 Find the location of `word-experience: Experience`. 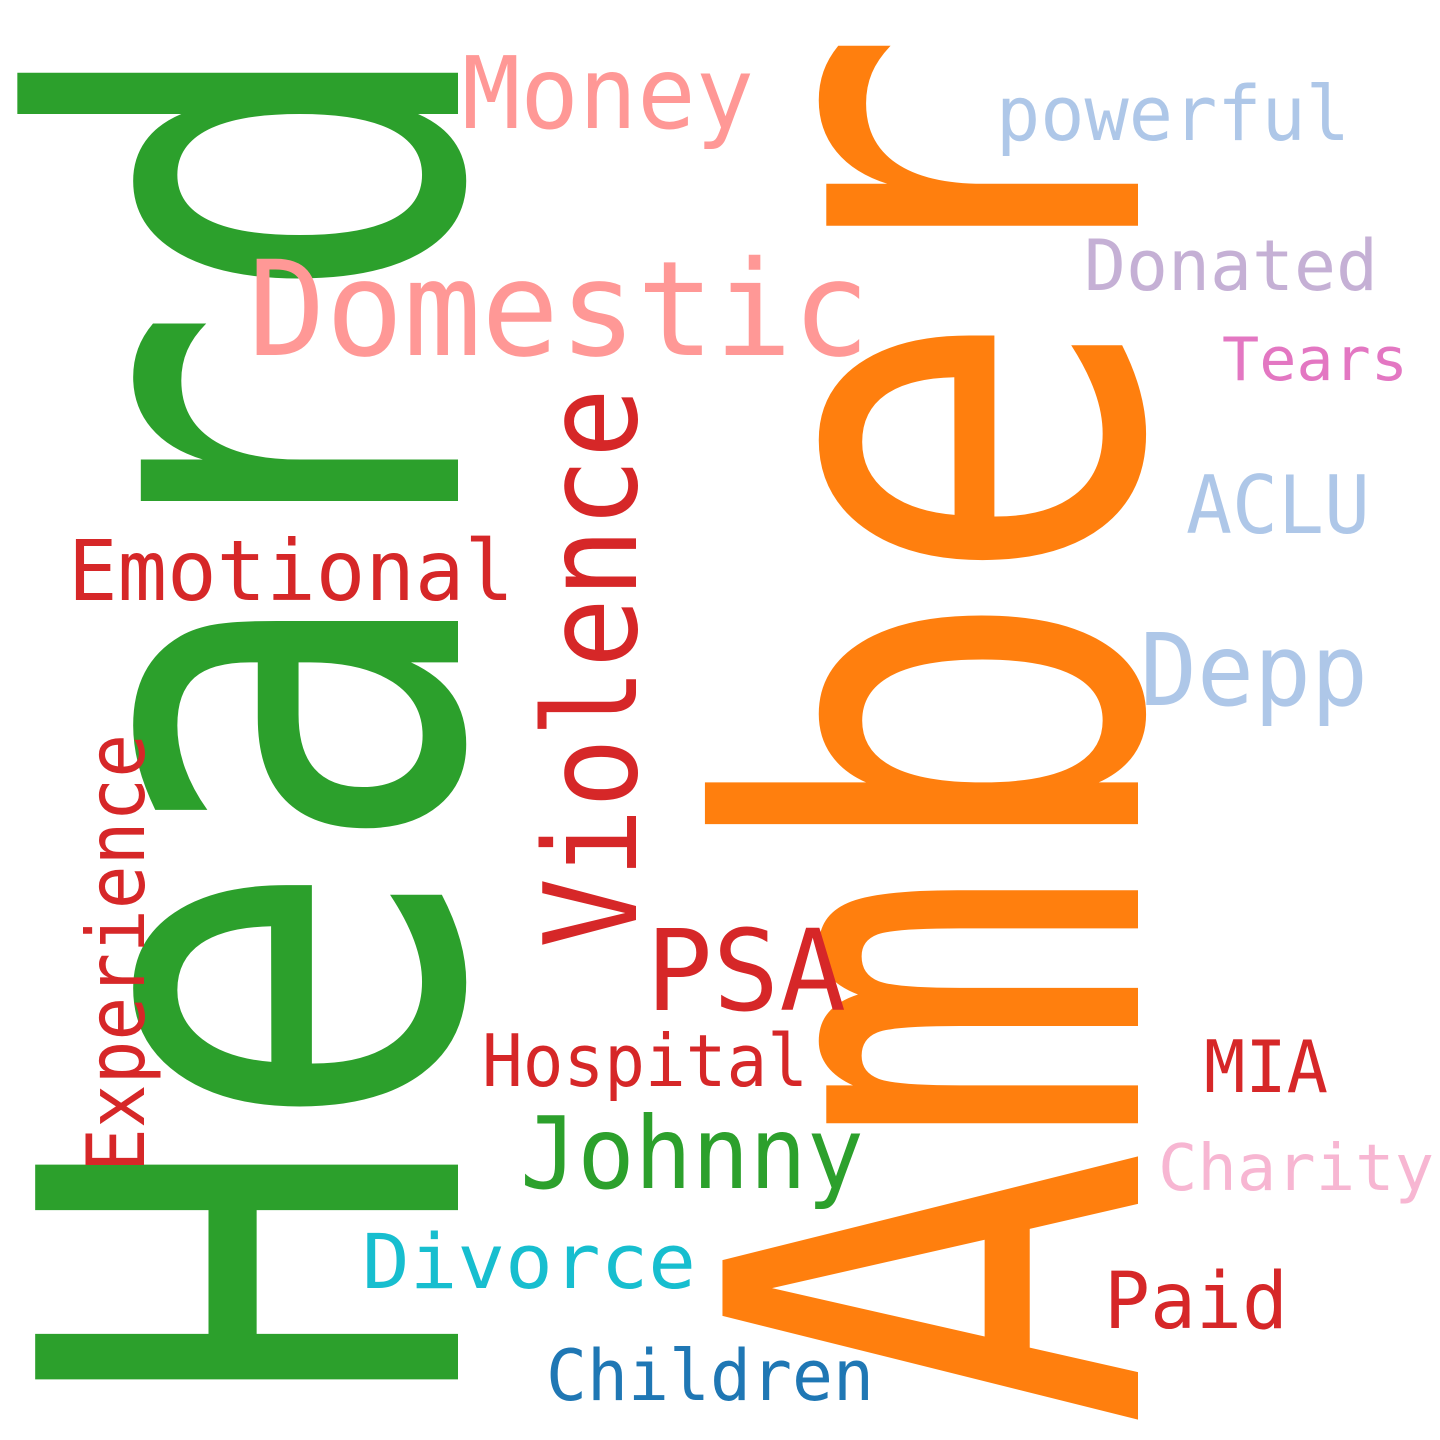

word-experience: Experience is located at coordinates (116, 953).